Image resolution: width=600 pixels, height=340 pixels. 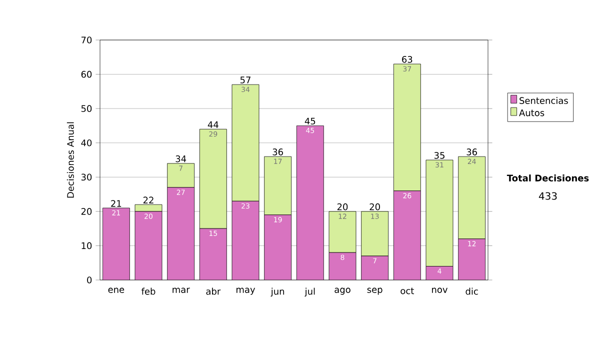 I want to click on x-tick-label: ene, so click(x=116, y=290).